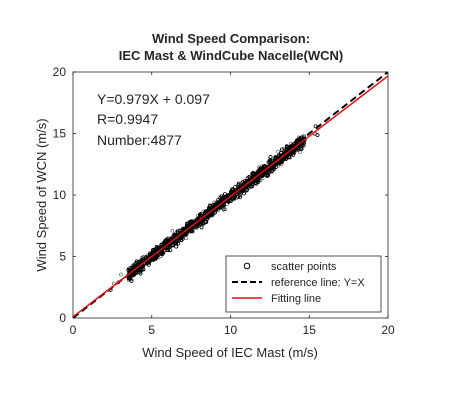 Image resolution: width=450 pixels, height=400 pixels. Describe the element at coordinates (230, 352) in the screenshot. I see `x-axis-label: Wind Speed of IEC Mast (m/s)` at that location.